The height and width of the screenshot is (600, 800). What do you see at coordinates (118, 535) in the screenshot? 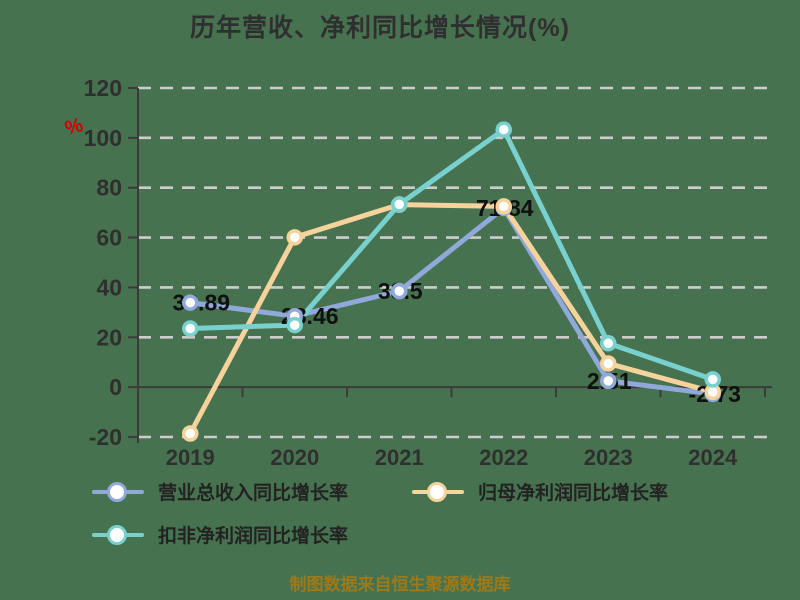
I see `legend-marker-teal` at bounding box center [118, 535].